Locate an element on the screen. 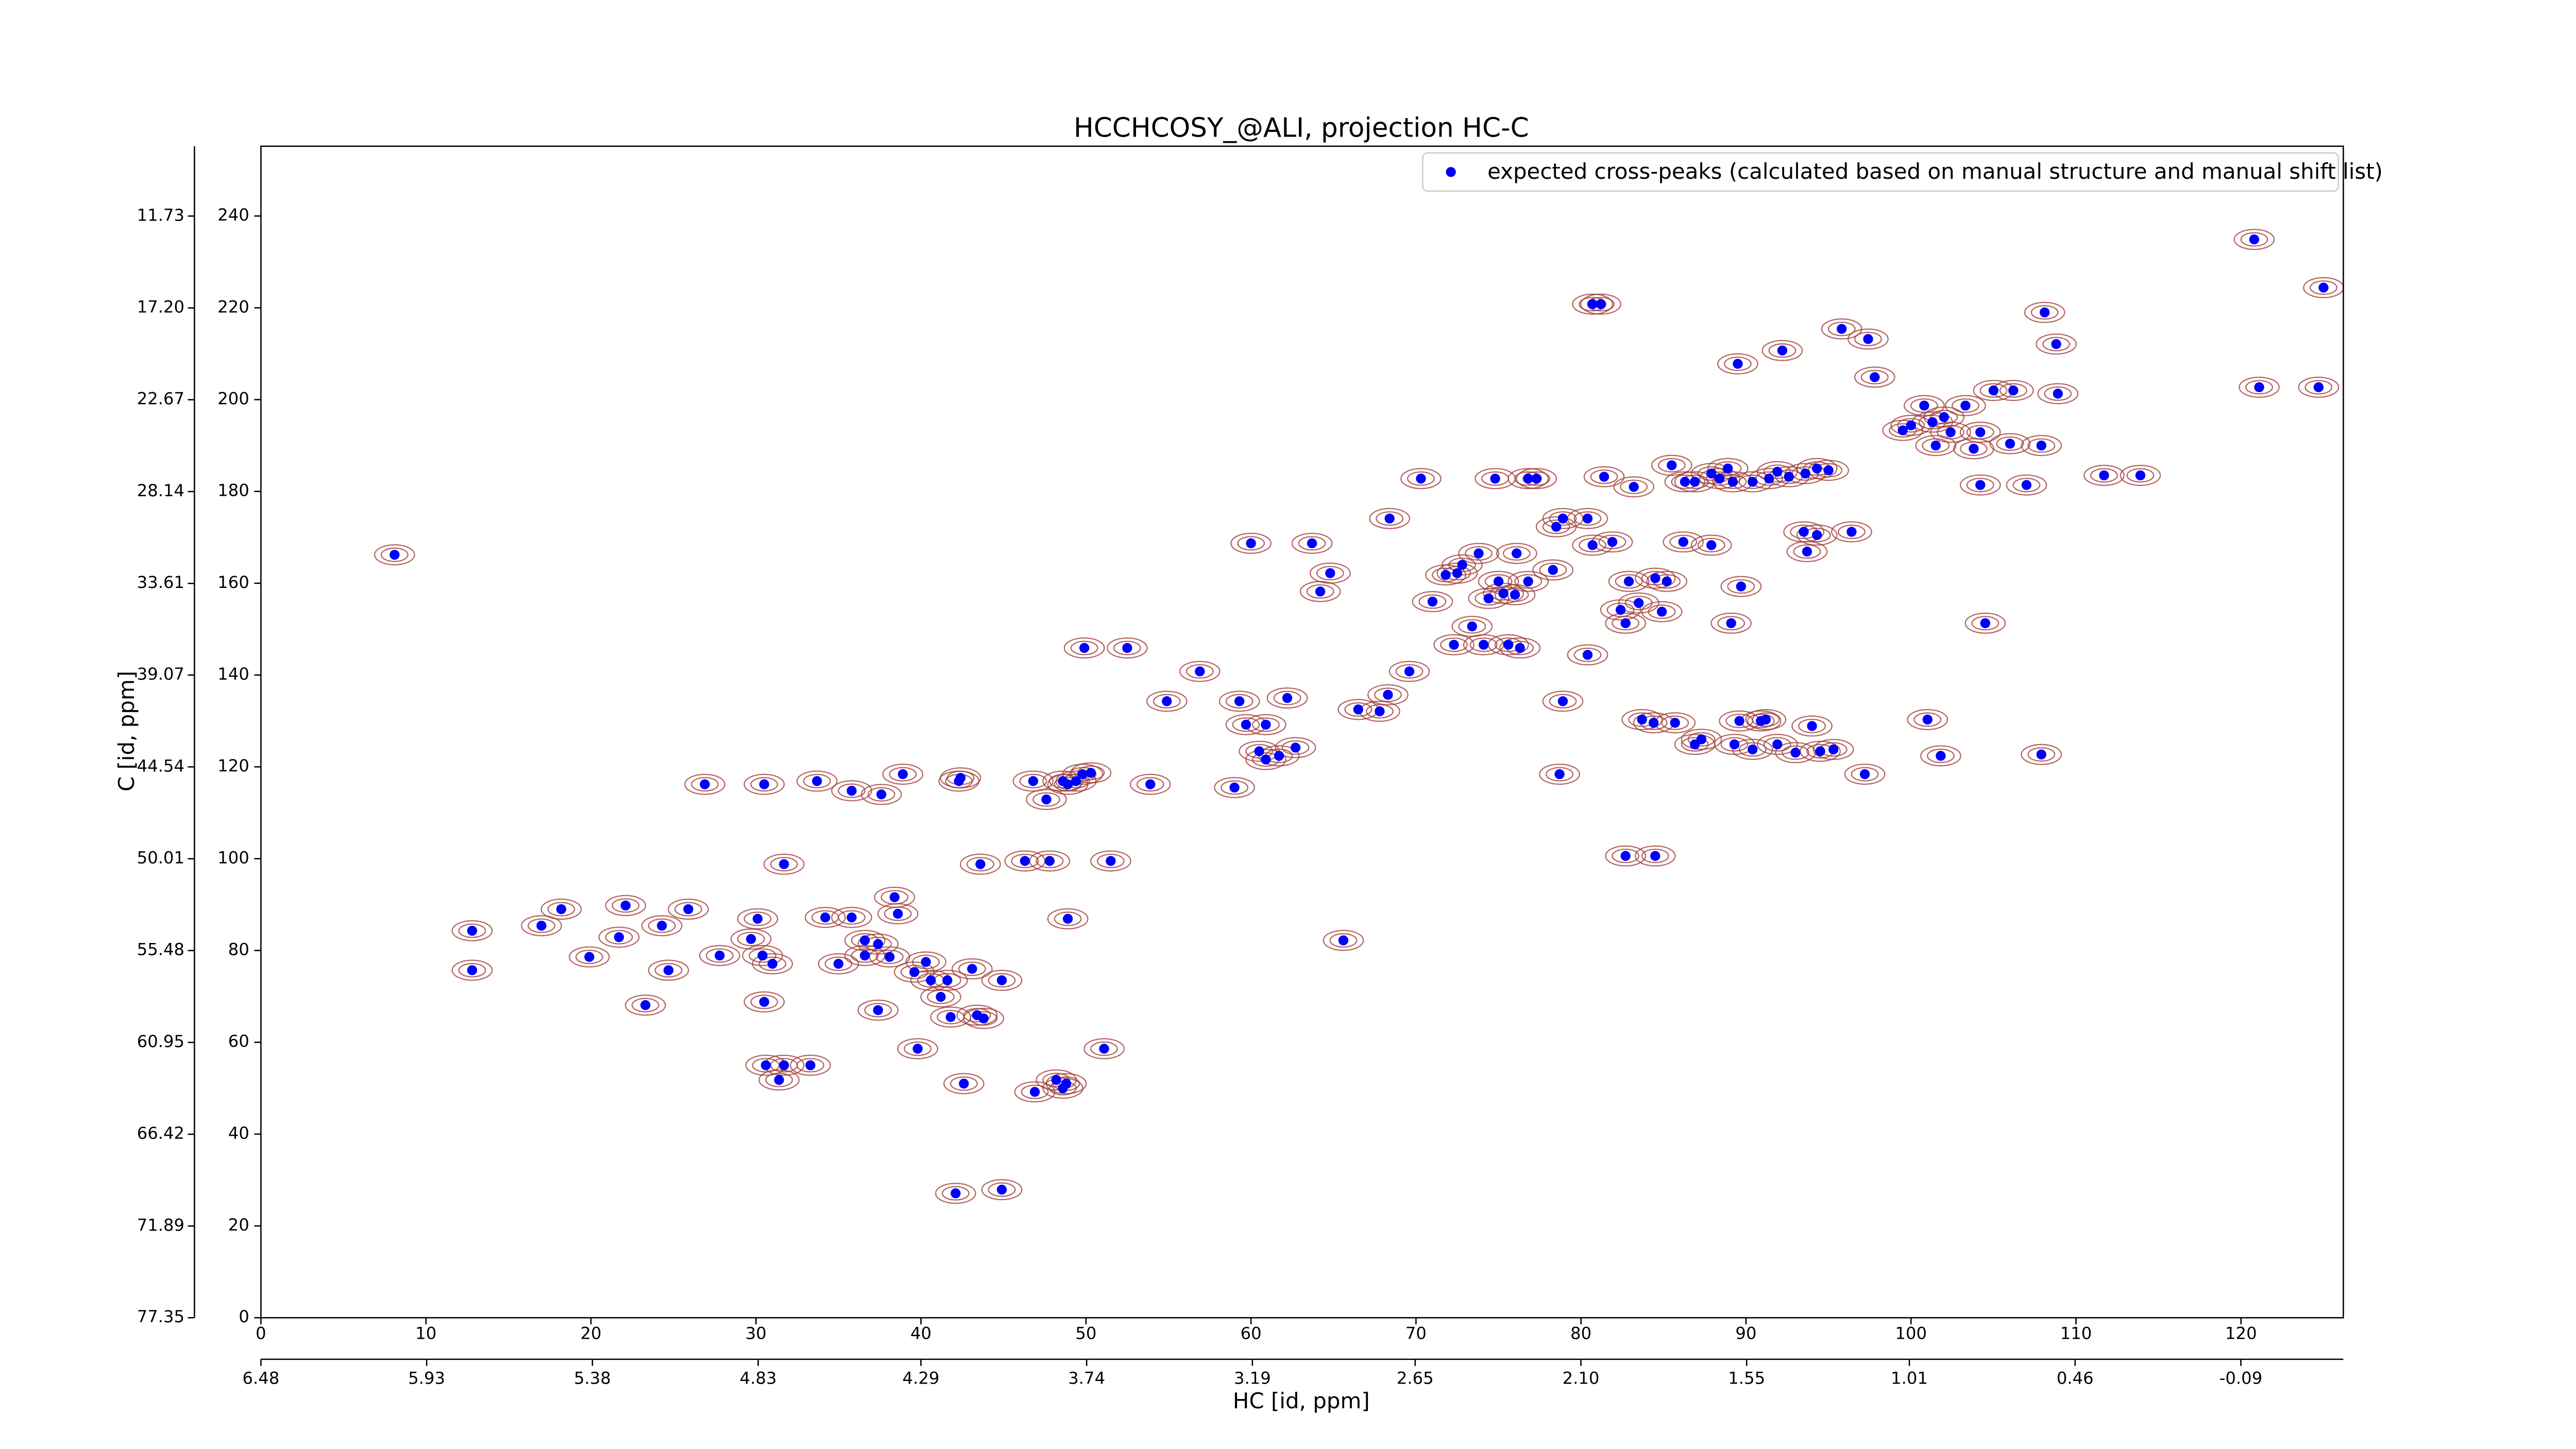 The width and height of the screenshot is (2576, 1449). y-tick-label: 0 is located at coordinates (244, 1316).